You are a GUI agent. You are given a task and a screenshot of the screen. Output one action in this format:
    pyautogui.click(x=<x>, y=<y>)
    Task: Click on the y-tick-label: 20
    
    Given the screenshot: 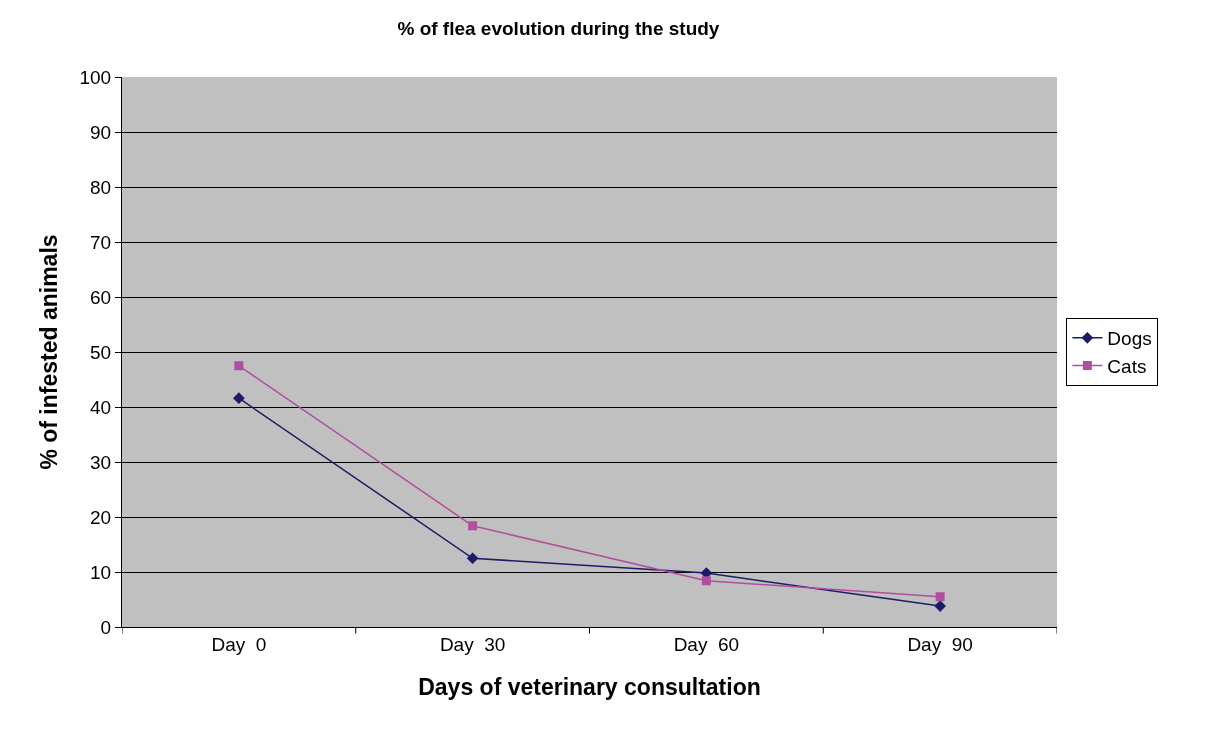 What is the action you would take?
    pyautogui.click(x=101, y=517)
    